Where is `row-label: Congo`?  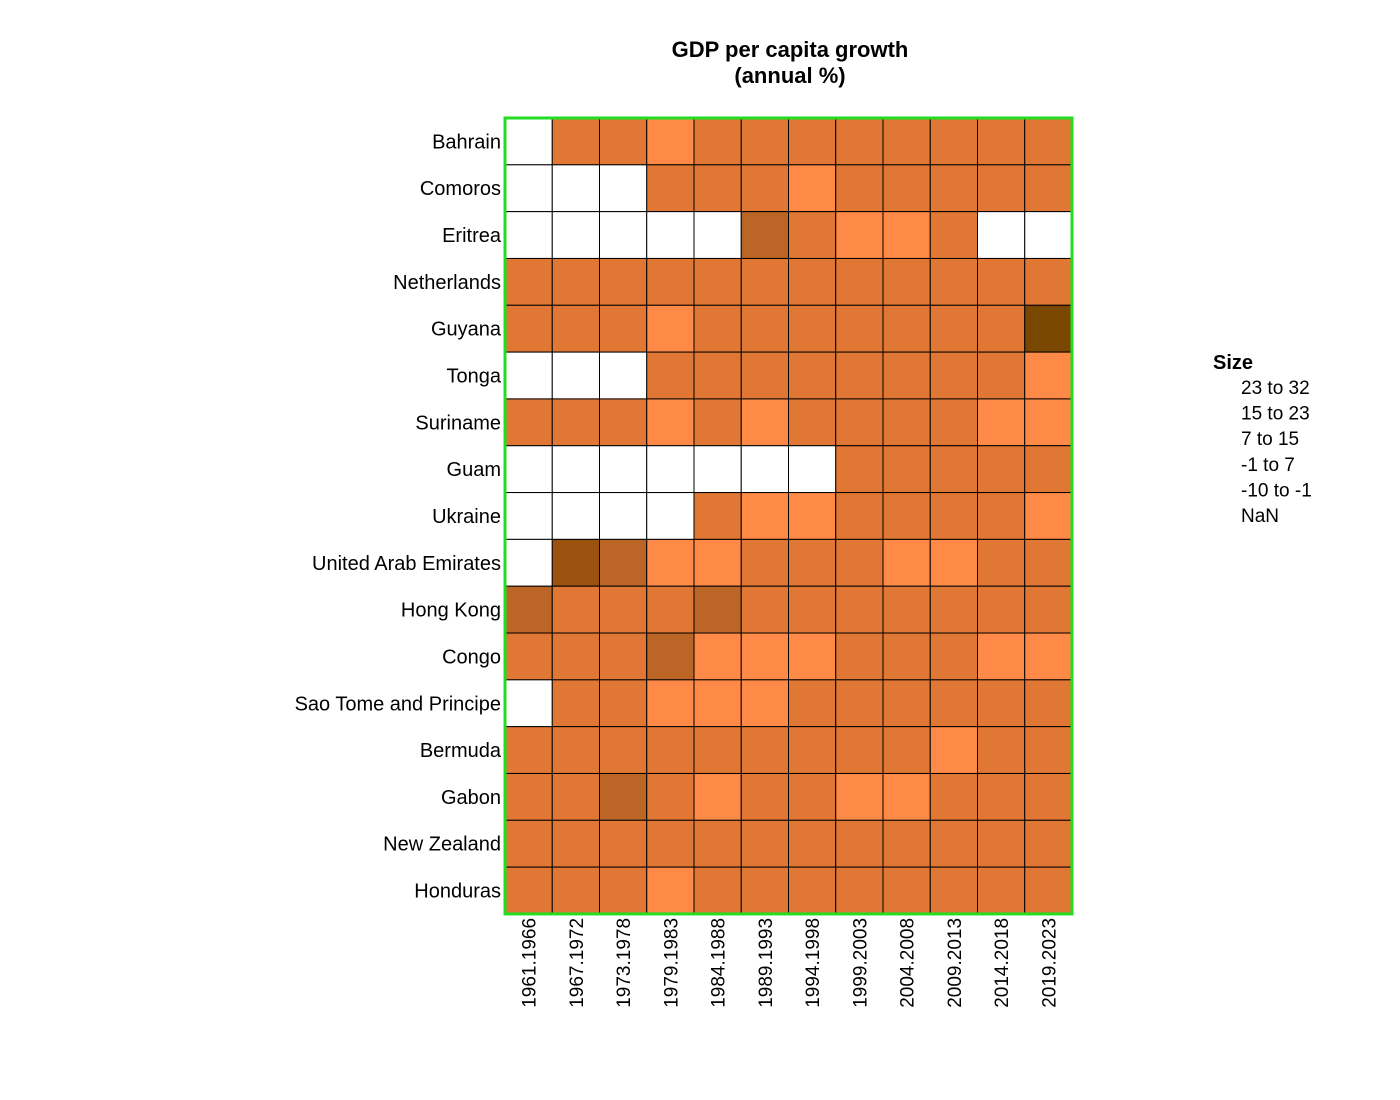
row-label: Congo is located at coordinates (471, 657).